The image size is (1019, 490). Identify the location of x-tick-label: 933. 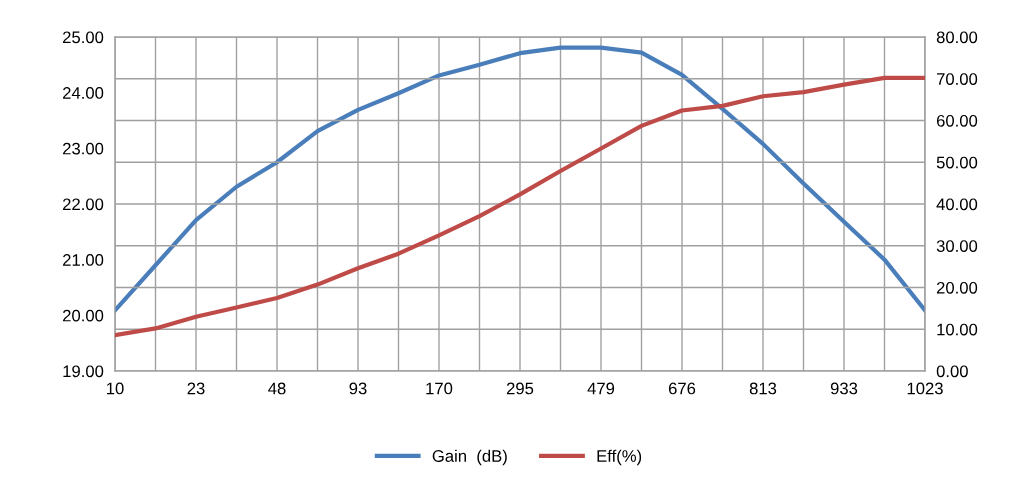
(844, 388).